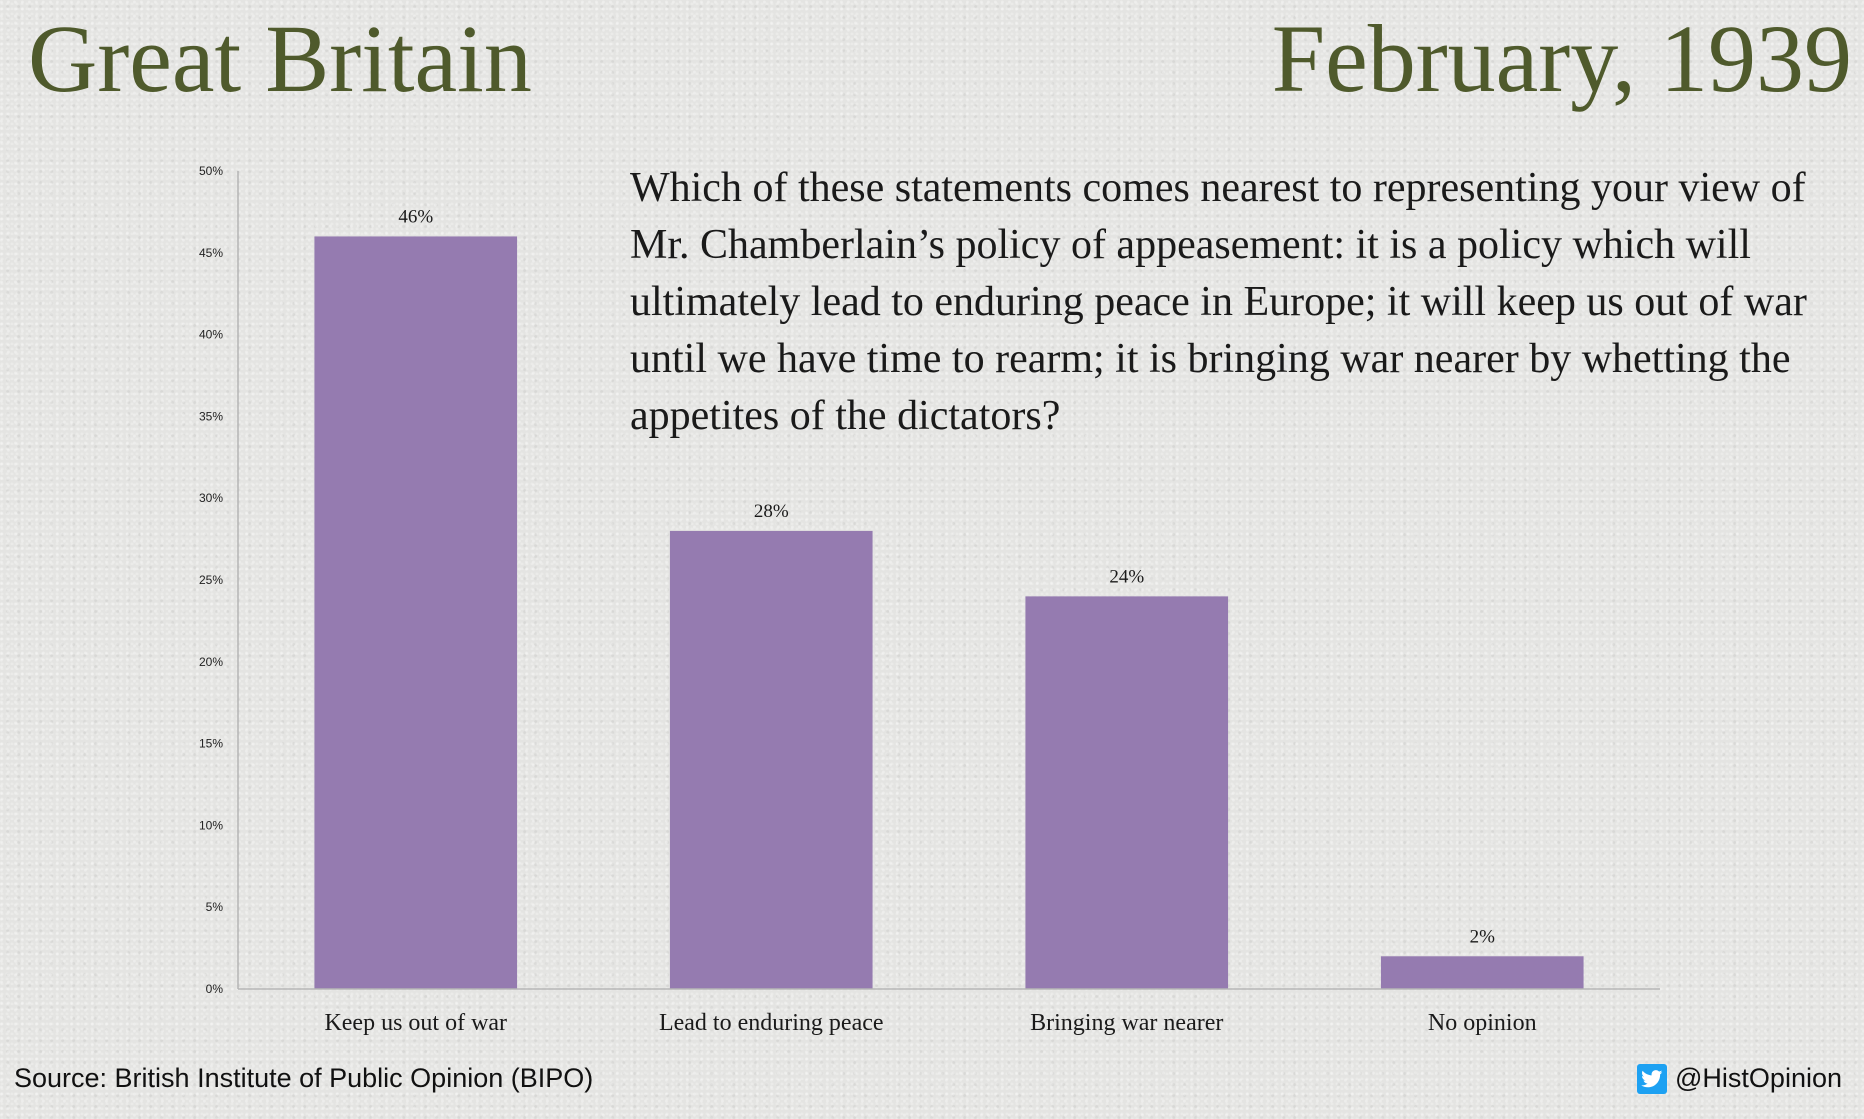  Describe the element at coordinates (211, 253) in the screenshot. I see `y-tick-label: 45%` at that location.